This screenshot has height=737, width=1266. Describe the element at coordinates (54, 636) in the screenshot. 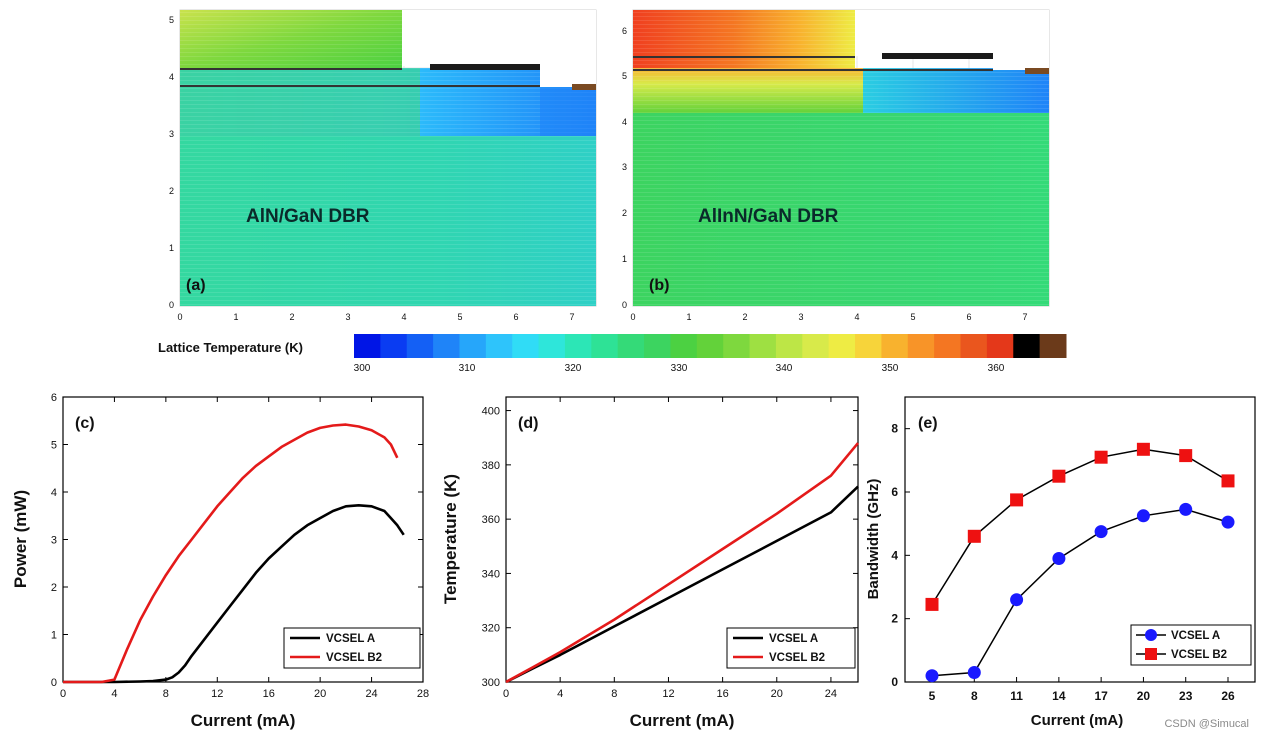

I see `y-tick-label: 1` at that location.